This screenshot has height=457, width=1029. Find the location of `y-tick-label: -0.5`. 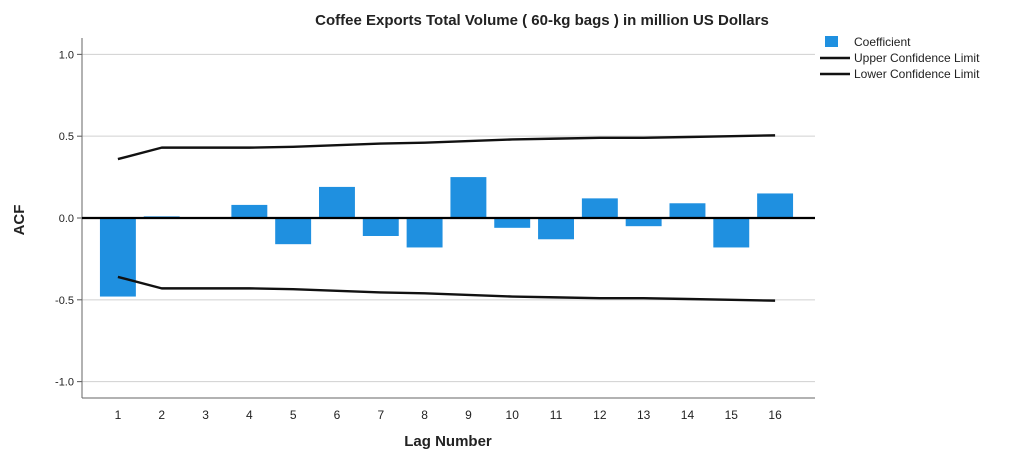

y-tick-label: -0.5 is located at coordinates (64, 301).